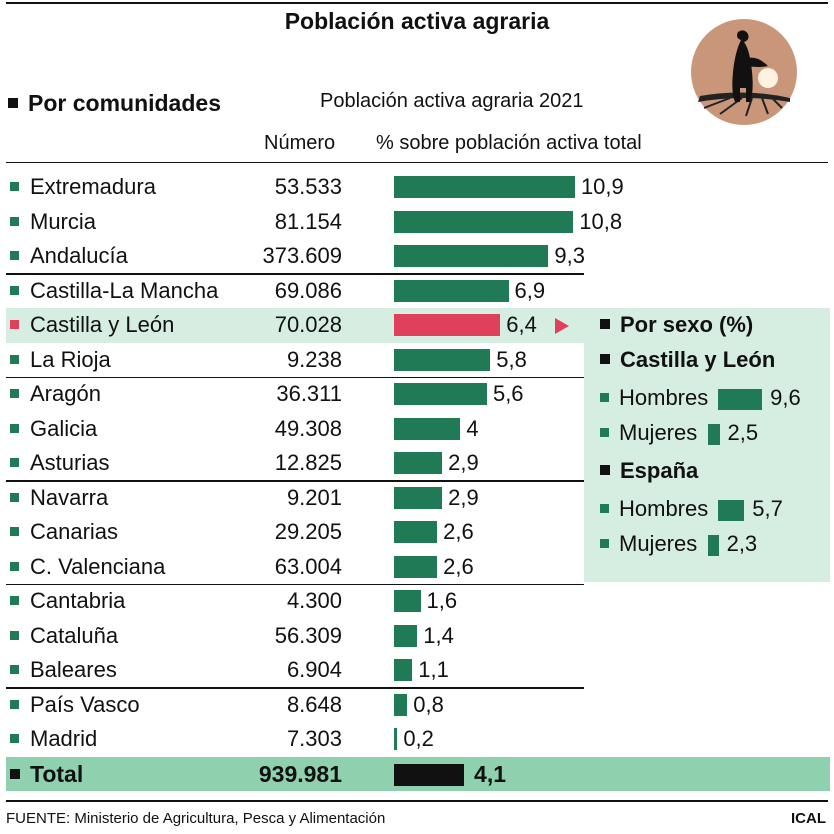 The height and width of the screenshot is (834, 834). Describe the element at coordinates (562, 326) in the screenshot. I see `highlight-arrow-icon` at that location.